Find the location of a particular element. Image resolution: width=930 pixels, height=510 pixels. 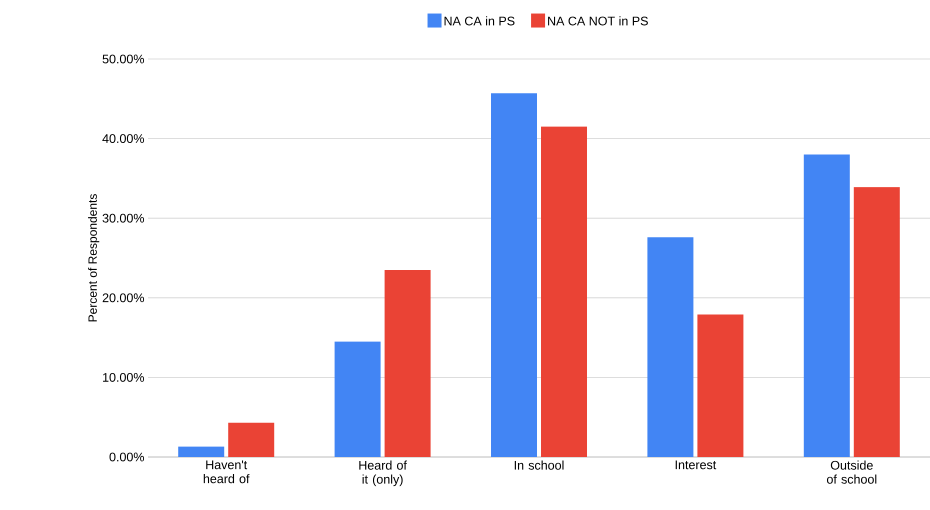

y-tick-label: 40.00% is located at coordinates (123, 139).